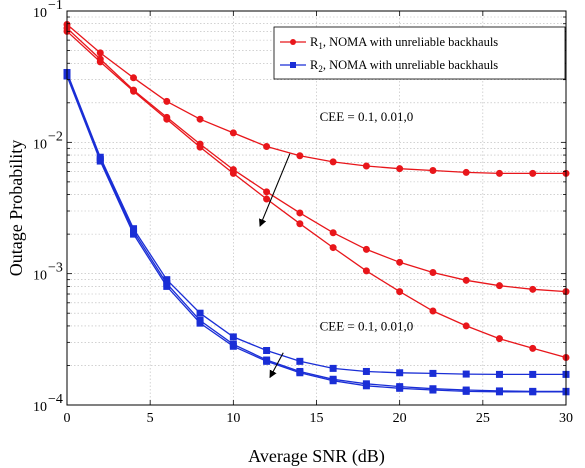 The height and width of the screenshot is (468, 585). Describe the element at coordinates (404, 43) in the screenshot. I see `legend-label: R1, NOMA with unreliable backhauls` at that location.